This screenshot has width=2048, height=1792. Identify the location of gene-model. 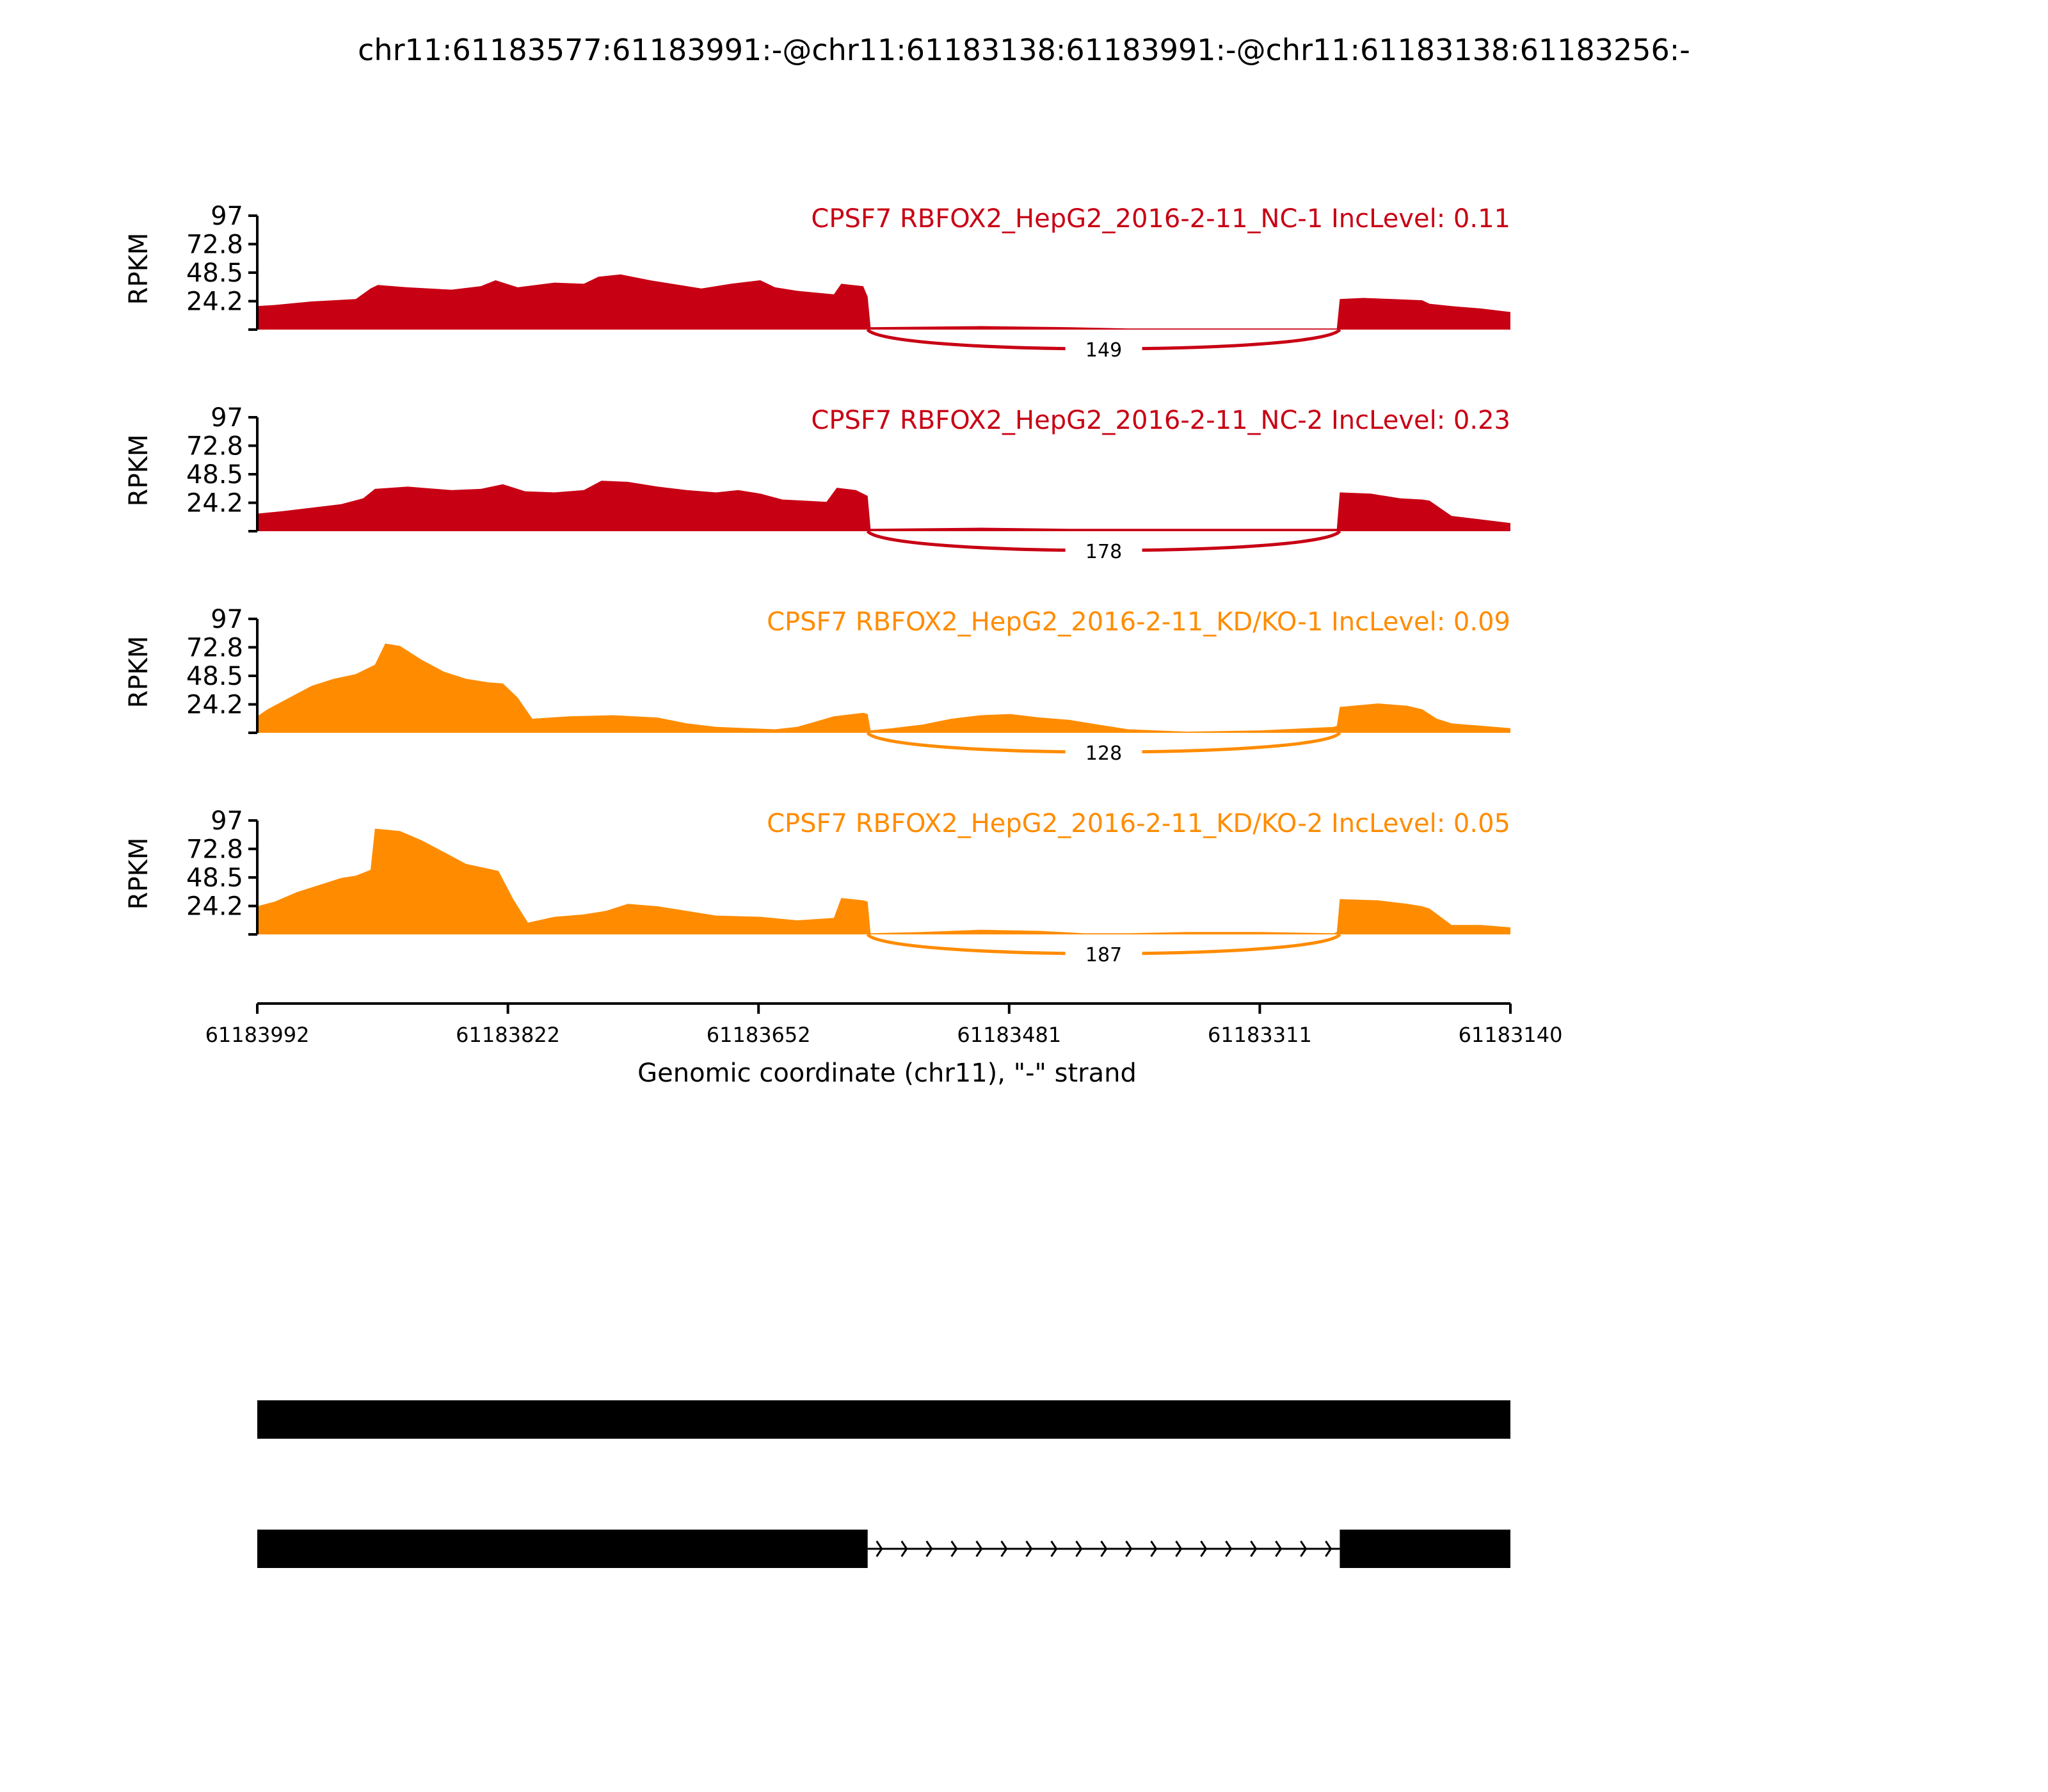
(883, 1484).